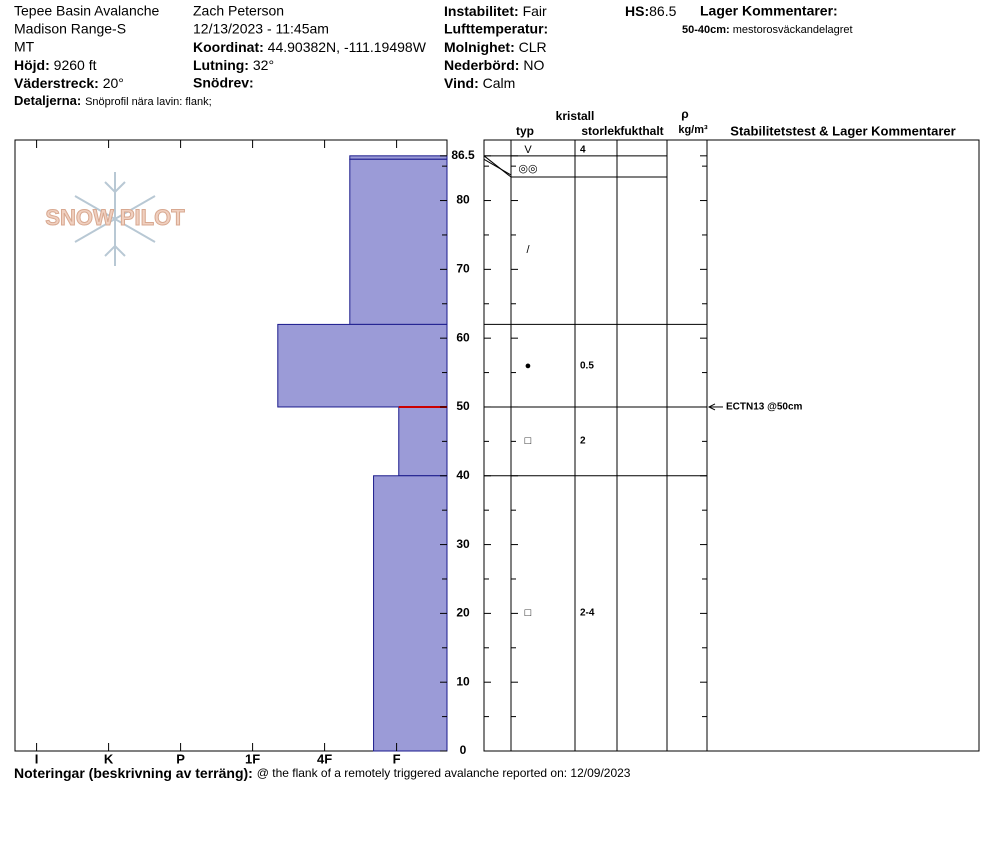 The image size is (994, 845). What do you see at coordinates (133, 773) in the screenshot?
I see `label: Noteringar (beskrivning av terräng):` at bounding box center [133, 773].